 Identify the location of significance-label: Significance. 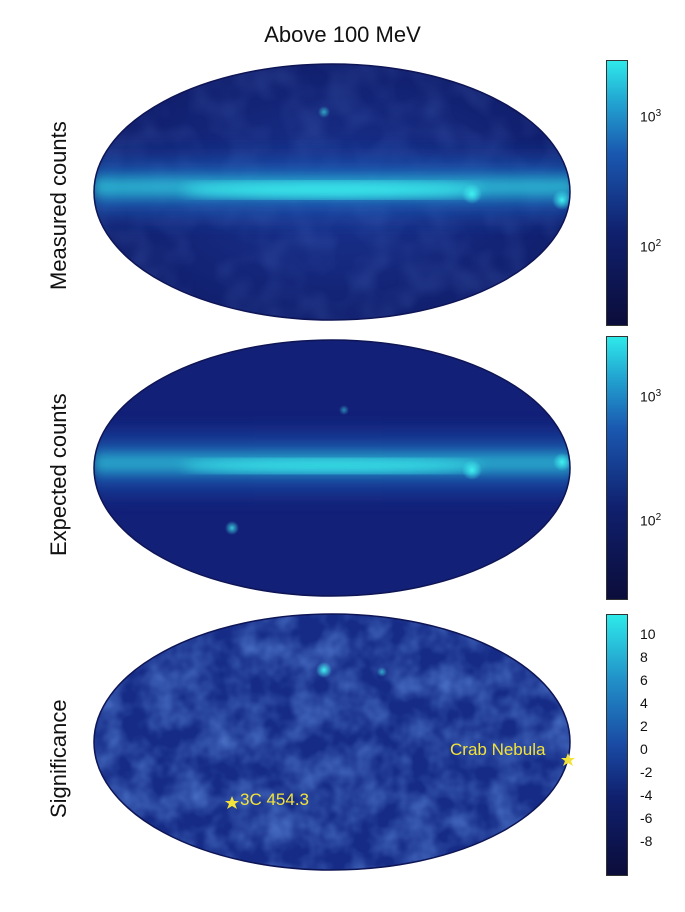
(58, 758).